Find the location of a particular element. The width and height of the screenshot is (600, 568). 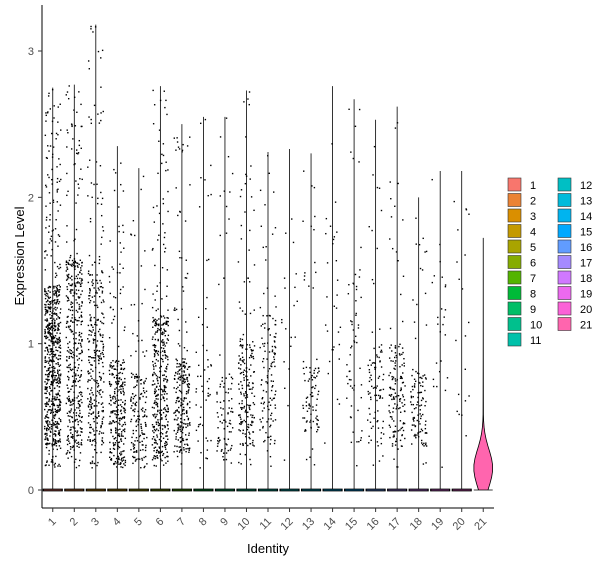

x-tick-label: 12 is located at coordinates (286, 524).